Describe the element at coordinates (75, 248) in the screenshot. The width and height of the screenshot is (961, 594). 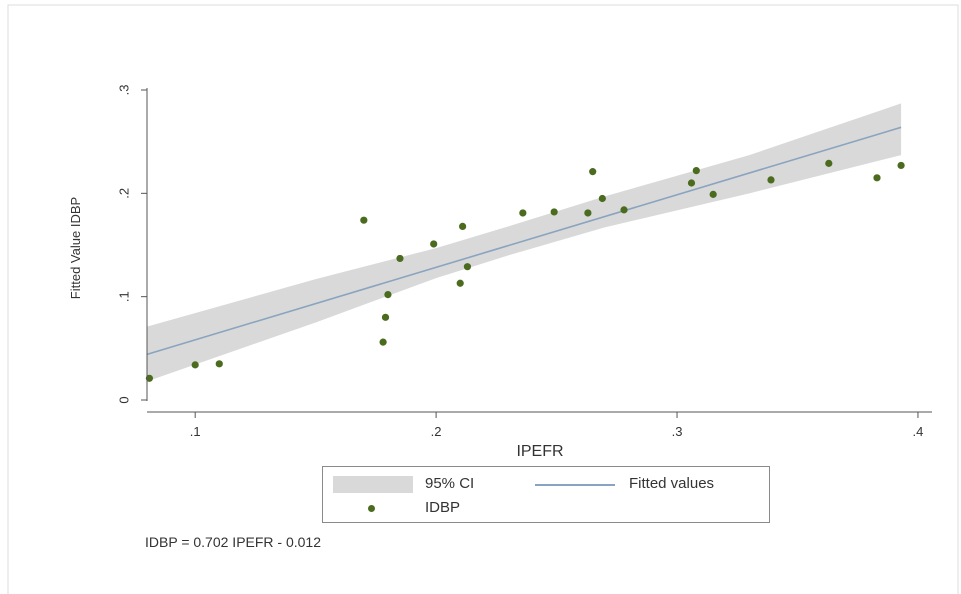
I see `y-axis-label: Fitted Value IDBP` at that location.